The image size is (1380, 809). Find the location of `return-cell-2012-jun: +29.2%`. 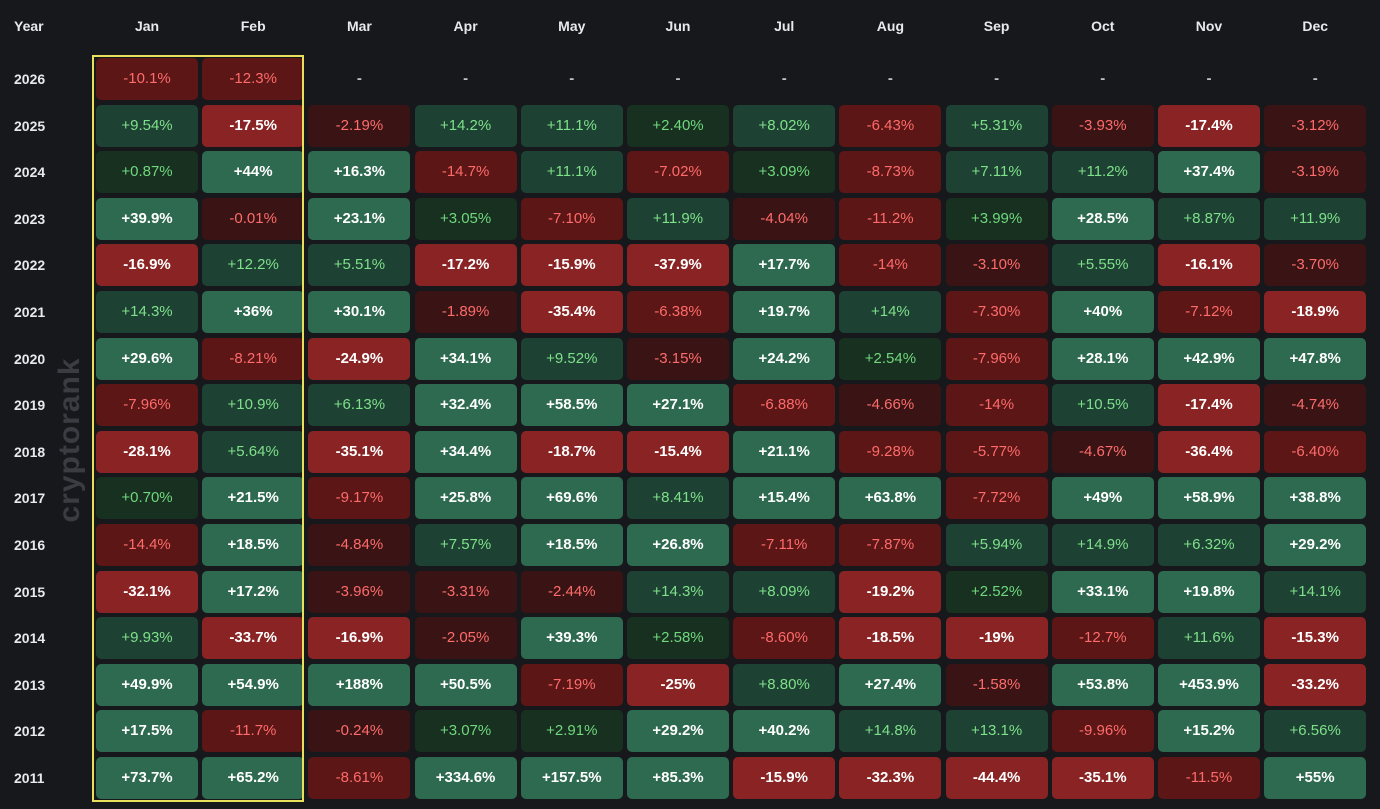

return-cell-2012-jun: +29.2% is located at coordinates (678, 731).